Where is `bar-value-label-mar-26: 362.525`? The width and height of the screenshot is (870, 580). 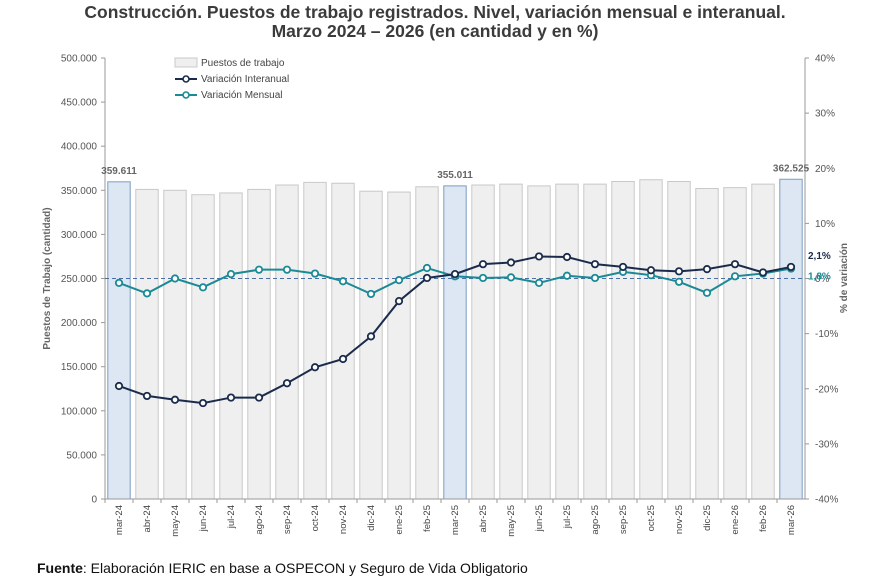
bar-value-label-mar-26: 362.525 is located at coordinates (791, 168).